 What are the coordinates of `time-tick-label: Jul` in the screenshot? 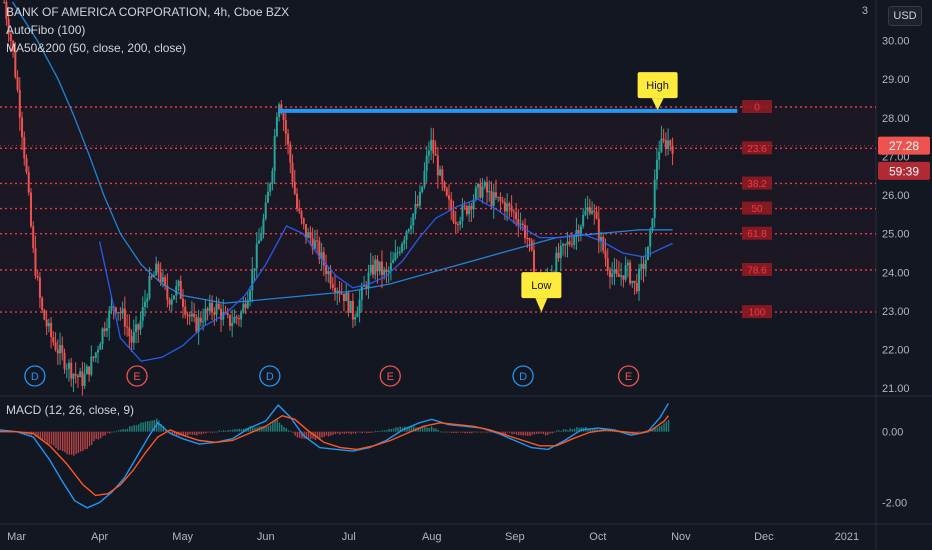 It's located at (349, 537).